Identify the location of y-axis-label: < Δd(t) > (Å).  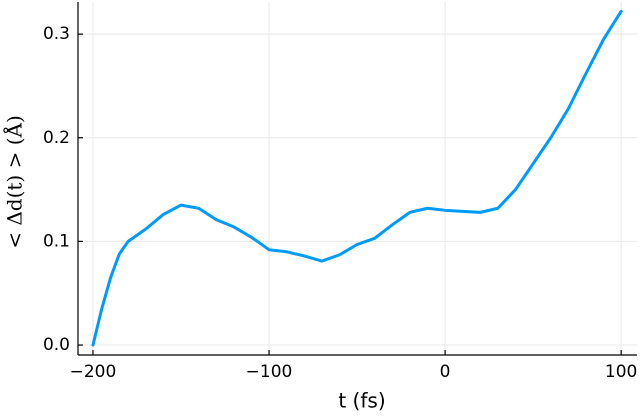
(14, 182).